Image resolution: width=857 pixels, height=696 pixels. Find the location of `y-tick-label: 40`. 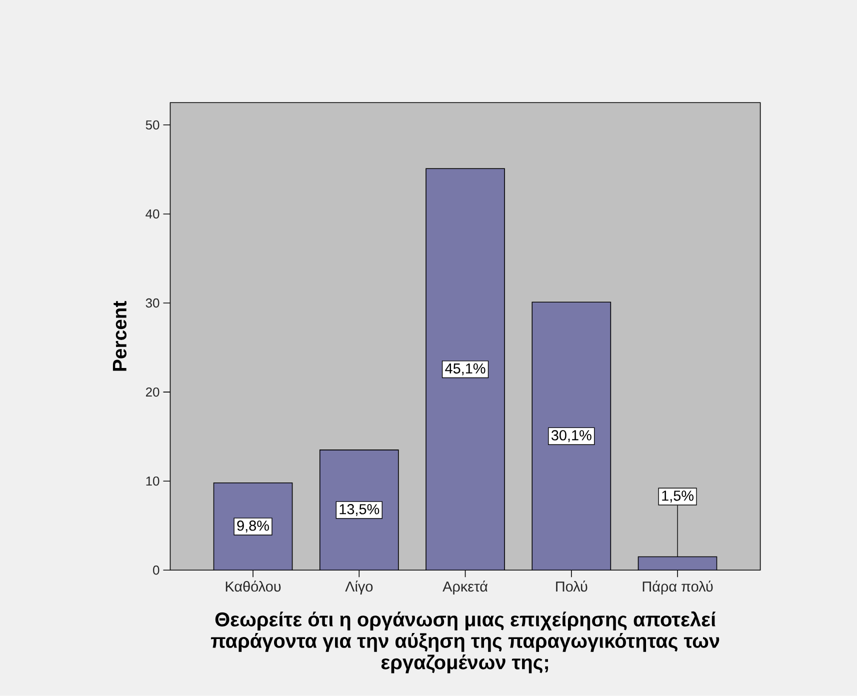

y-tick-label: 40 is located at coordinates (153, 214).